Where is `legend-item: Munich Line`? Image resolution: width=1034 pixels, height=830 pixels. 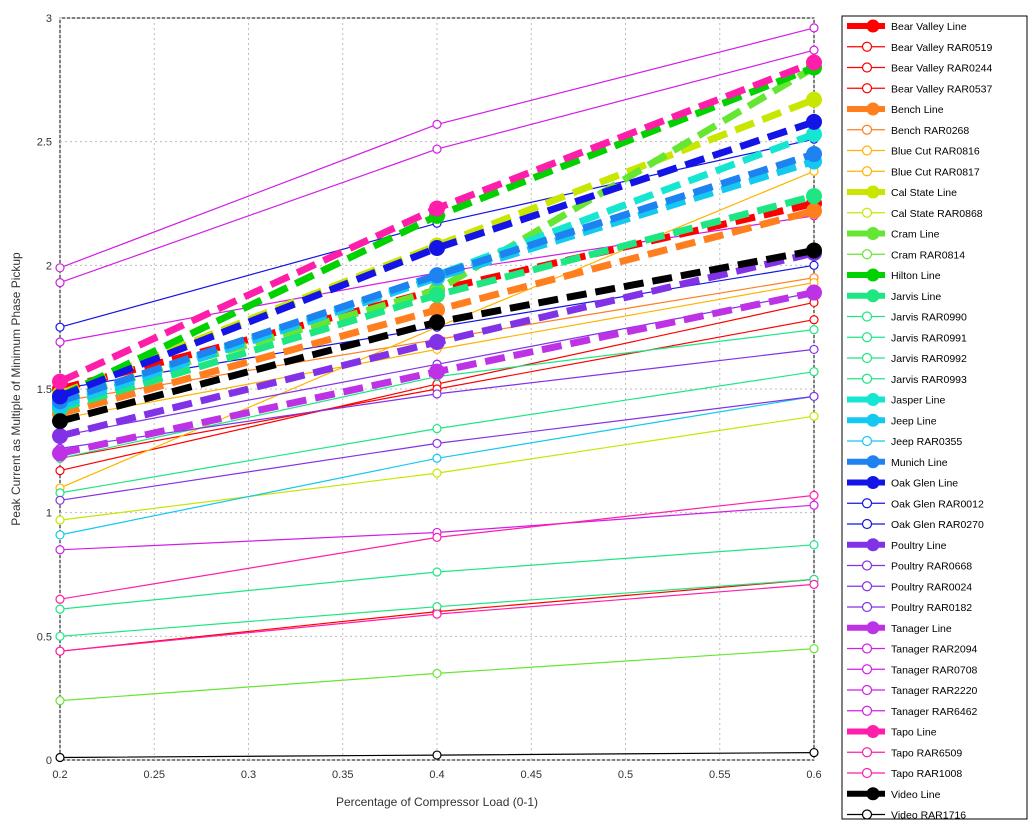 legend-item: Munich Line is located at coordinates (897, 462).